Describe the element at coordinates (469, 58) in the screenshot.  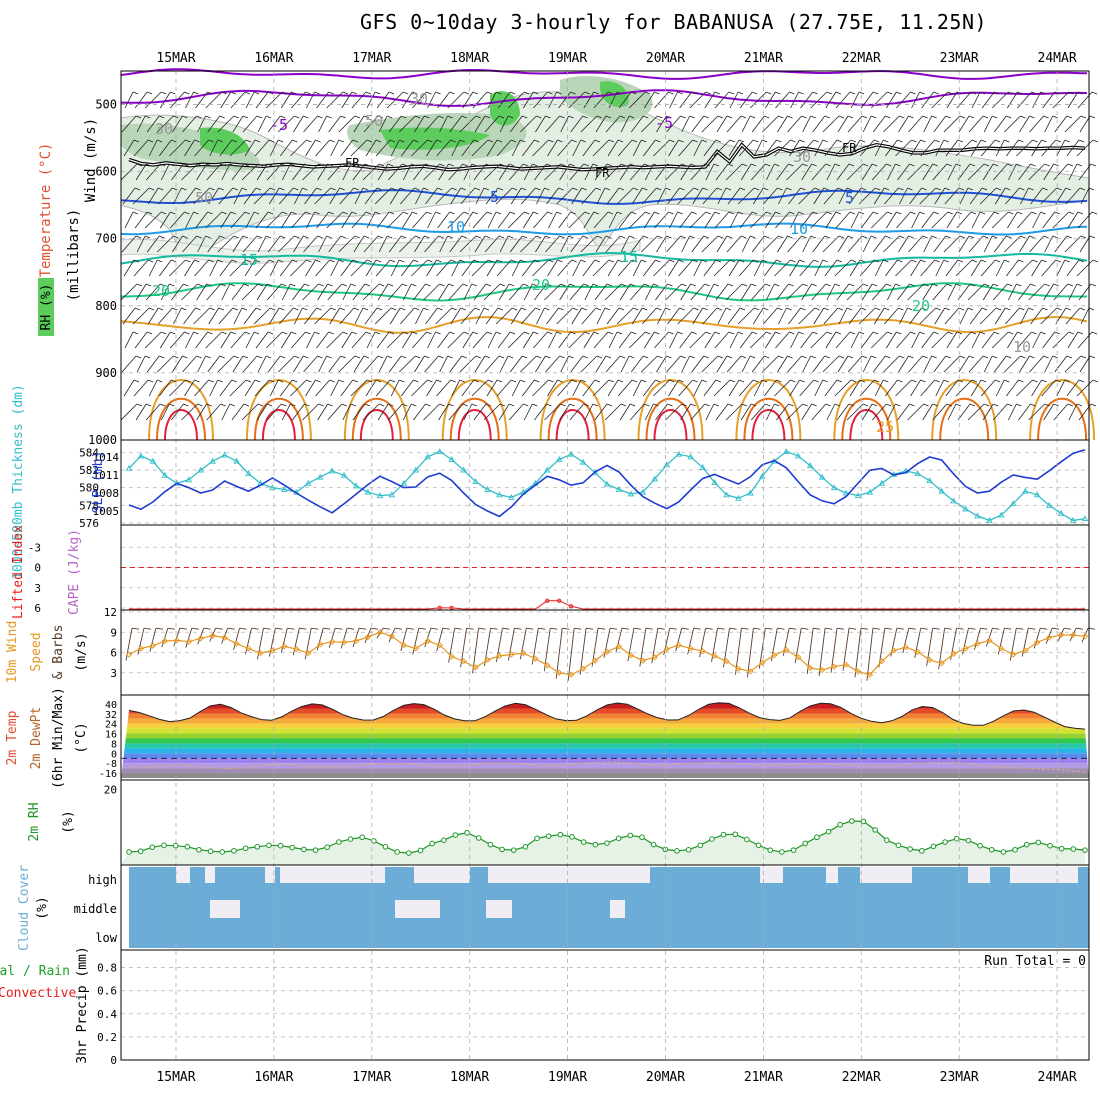
I see `date-label-top: 18MAR` at that location.